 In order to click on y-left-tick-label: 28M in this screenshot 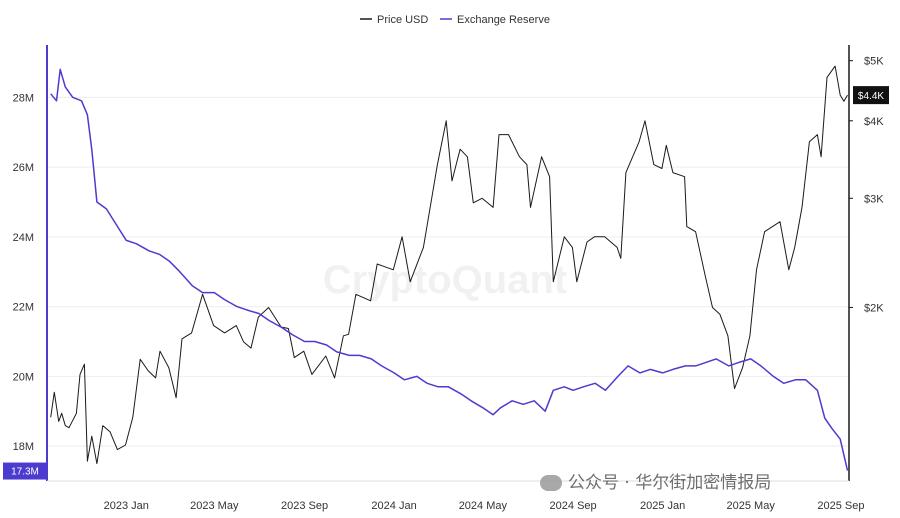, I will do `click(23, 98)`.